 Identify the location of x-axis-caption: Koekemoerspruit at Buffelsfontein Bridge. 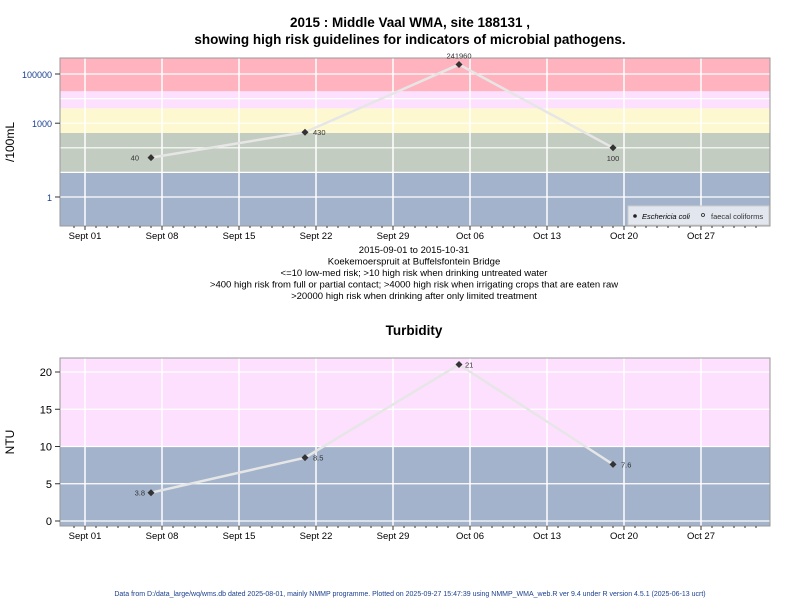
(414, 262).